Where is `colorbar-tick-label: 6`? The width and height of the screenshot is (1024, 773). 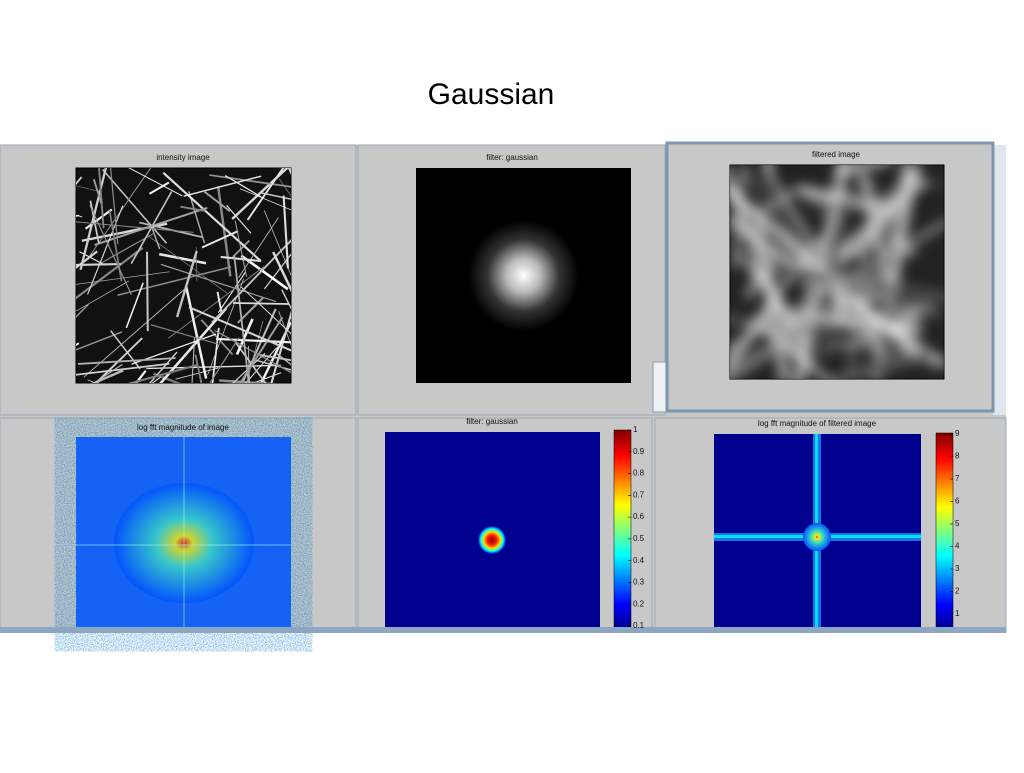 colorbar-tick-label: 6 is located at coordinates (957, 501).